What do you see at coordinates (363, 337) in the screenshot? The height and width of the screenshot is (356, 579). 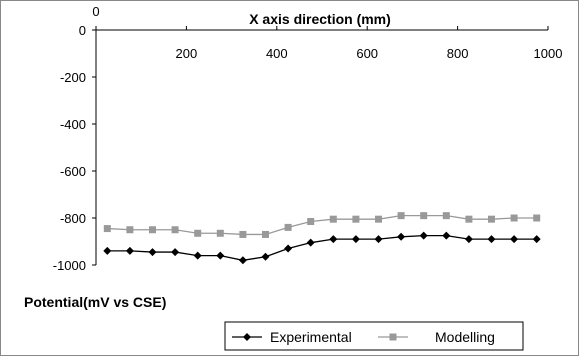 I see `legend-items: Experimental Modelling` at bounding box center [363, 337].